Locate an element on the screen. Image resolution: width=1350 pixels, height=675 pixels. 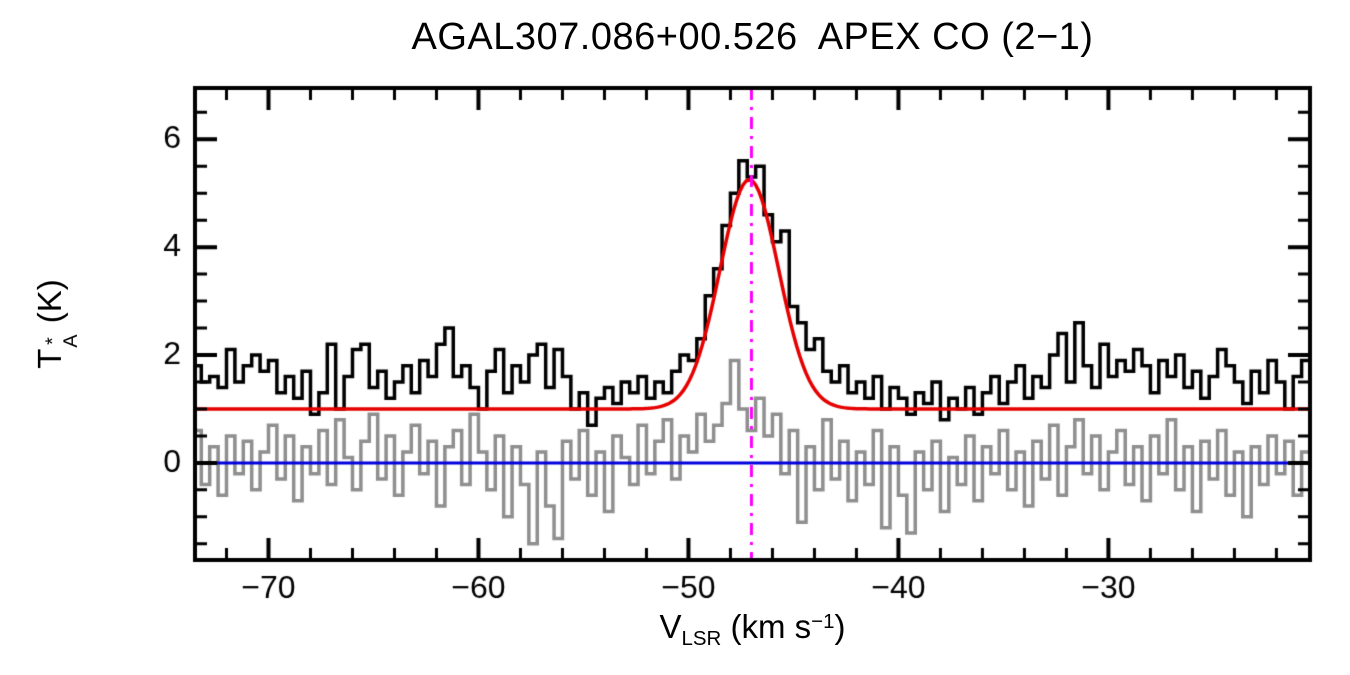
y-axis-symbol: T is located at coordinates (49, 358).